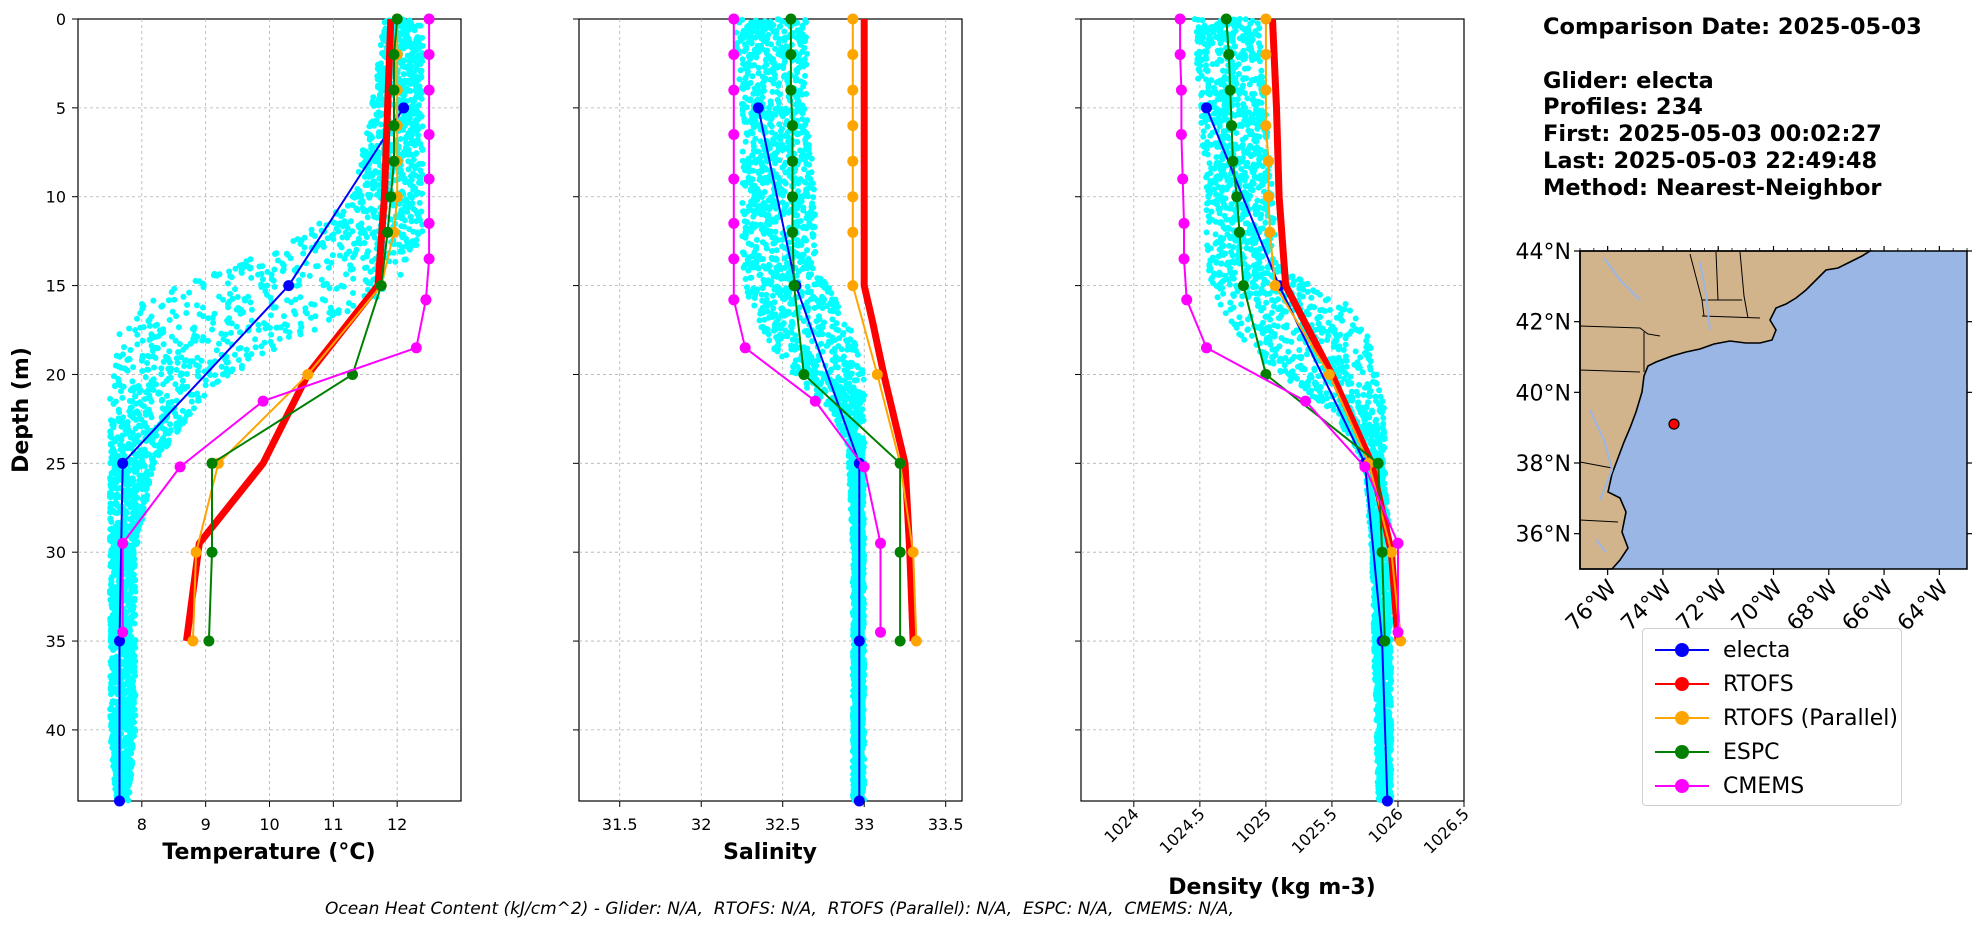 This screenshot has width=1981, height=934. What do you see at coordinates (429, 54) in the screenshot?
I see `temperature-cmems-point` at bounding box center [429, 54].